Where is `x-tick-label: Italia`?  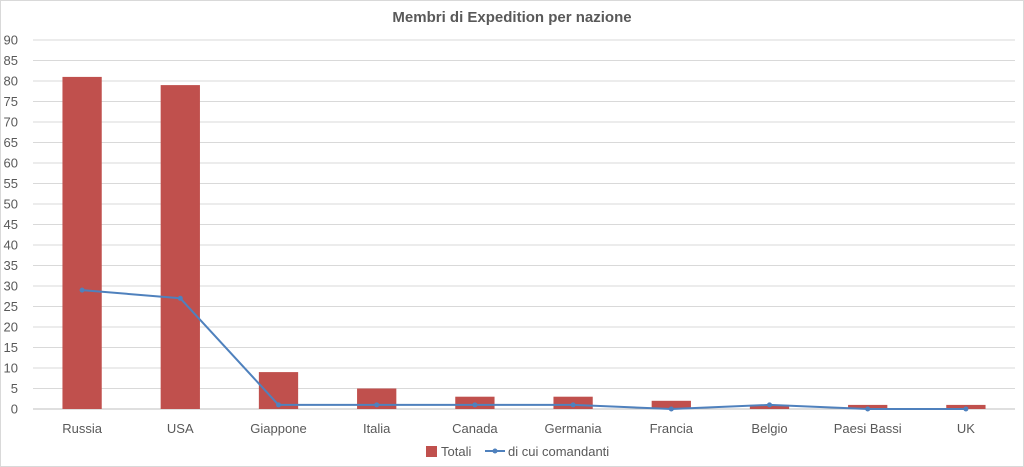 x-tick-label: Italia is located at coordinates (377, 428).